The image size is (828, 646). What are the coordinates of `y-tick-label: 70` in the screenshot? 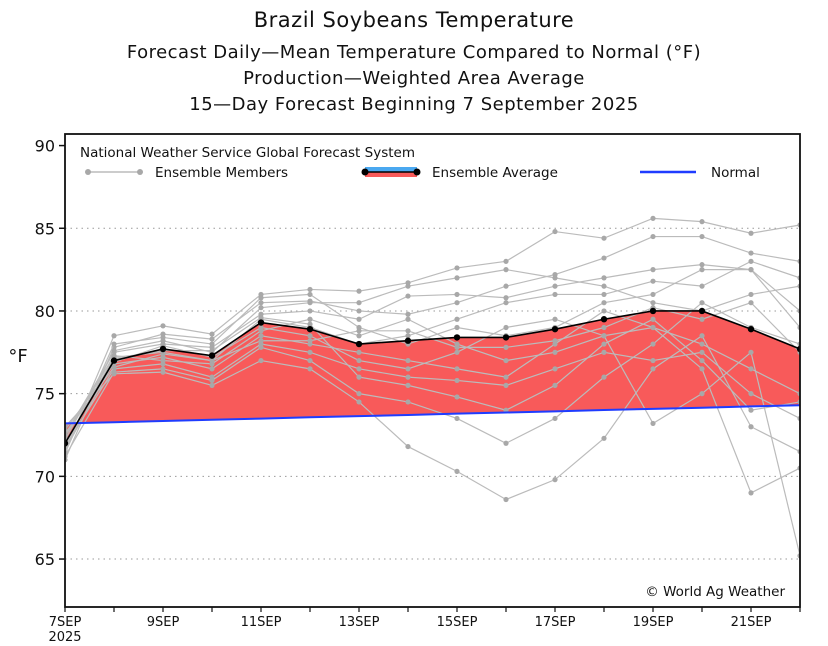 It's located at (45, 476).